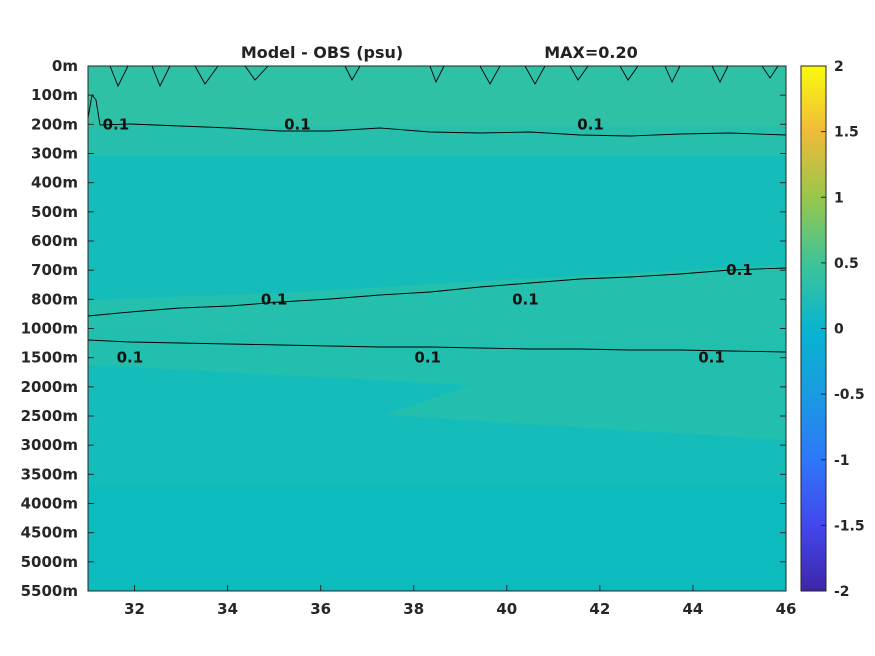 Image resolution: width=875 pixels, height=656 pixels. Describe the element at coordinates (49, 358) in the screenshot. I see `y-tick-label: 1500m` at that location.